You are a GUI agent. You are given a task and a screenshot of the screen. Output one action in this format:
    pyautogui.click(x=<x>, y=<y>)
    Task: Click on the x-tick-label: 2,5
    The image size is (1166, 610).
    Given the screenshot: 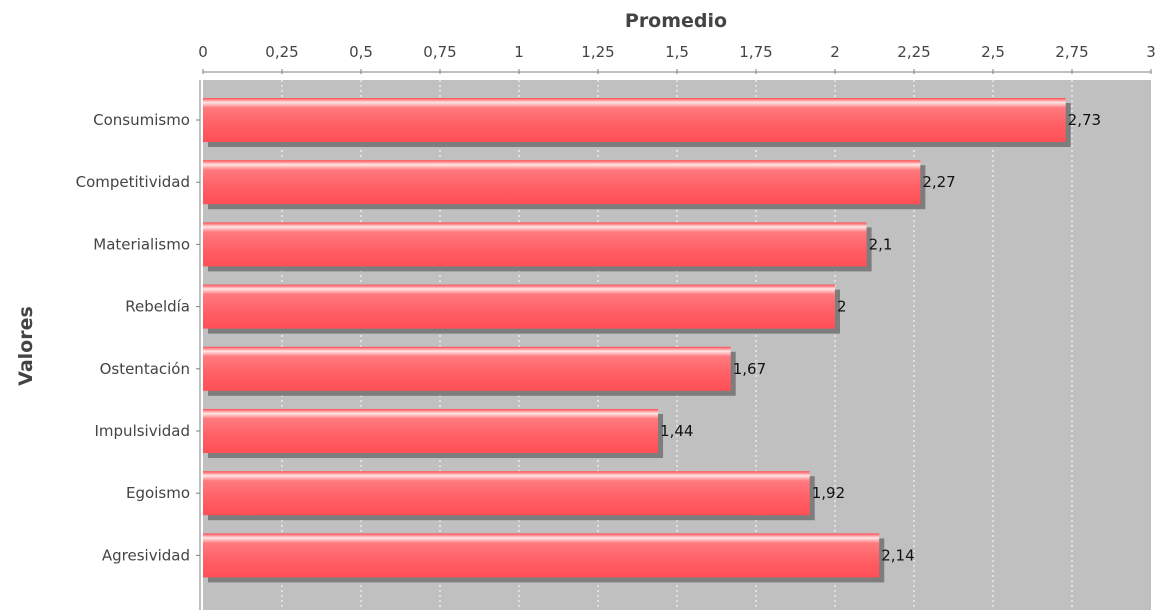 What is the action you would take?
    pyautogui.click(x=993, y=52)
    